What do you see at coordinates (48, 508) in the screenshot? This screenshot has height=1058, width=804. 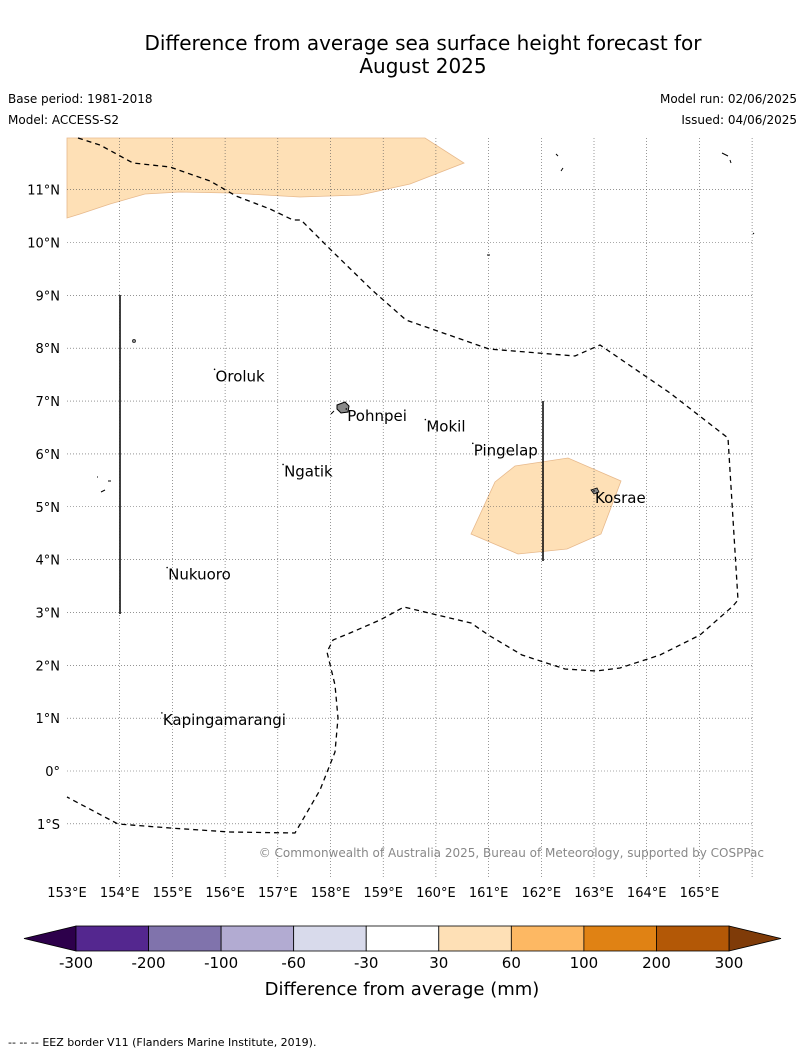 I see `lat-tick-label: 5°N` at bounding box center [48, 508].